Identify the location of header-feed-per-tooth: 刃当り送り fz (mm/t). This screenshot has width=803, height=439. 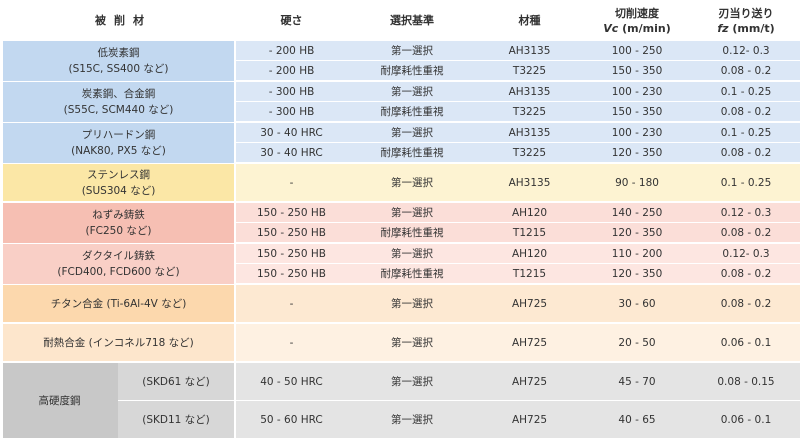
(746, 20).